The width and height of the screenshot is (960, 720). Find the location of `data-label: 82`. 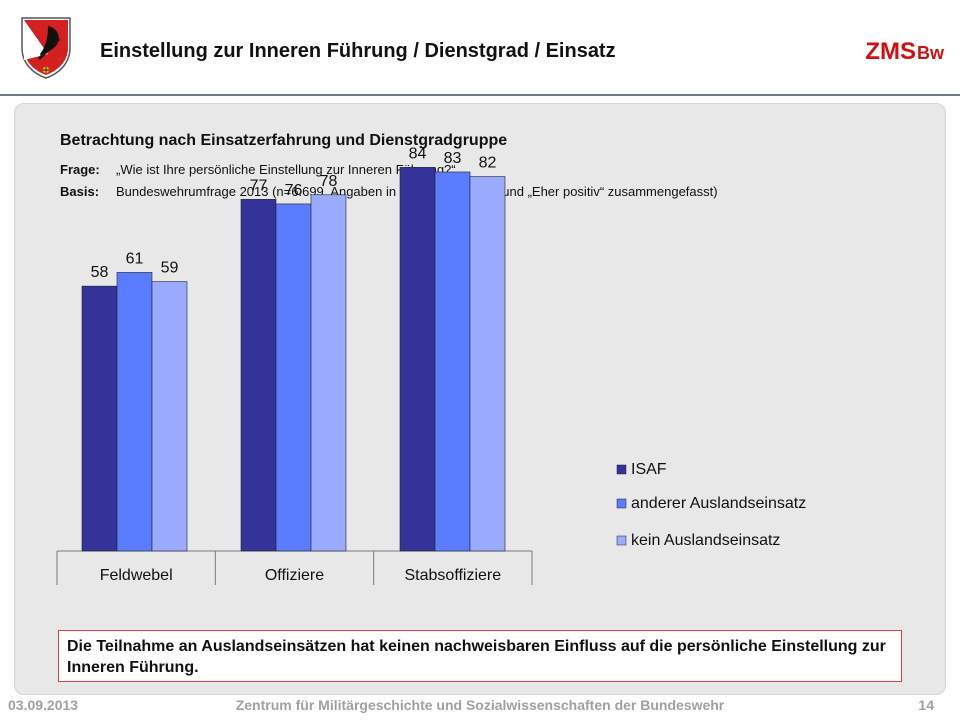

data-label: 82 is located at coordinates (488, 163).